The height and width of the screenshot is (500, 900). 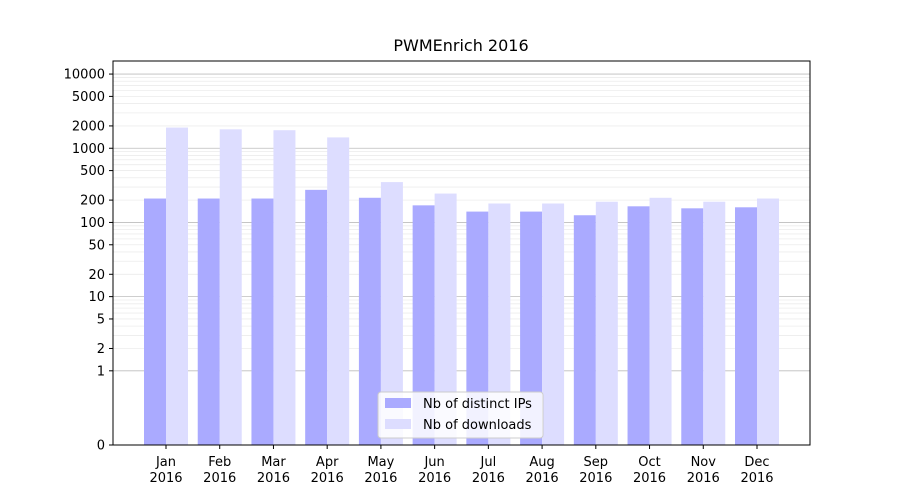 I want to click on legend-swatch-distinct-ips, so click(x=398, y=403).